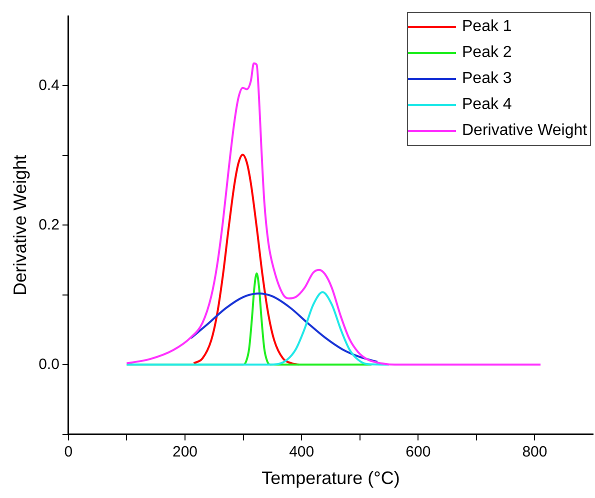 The height and width of the screenshot is (498, 595). I want to click on y-tick-label: 0.0, so click(49, 364).